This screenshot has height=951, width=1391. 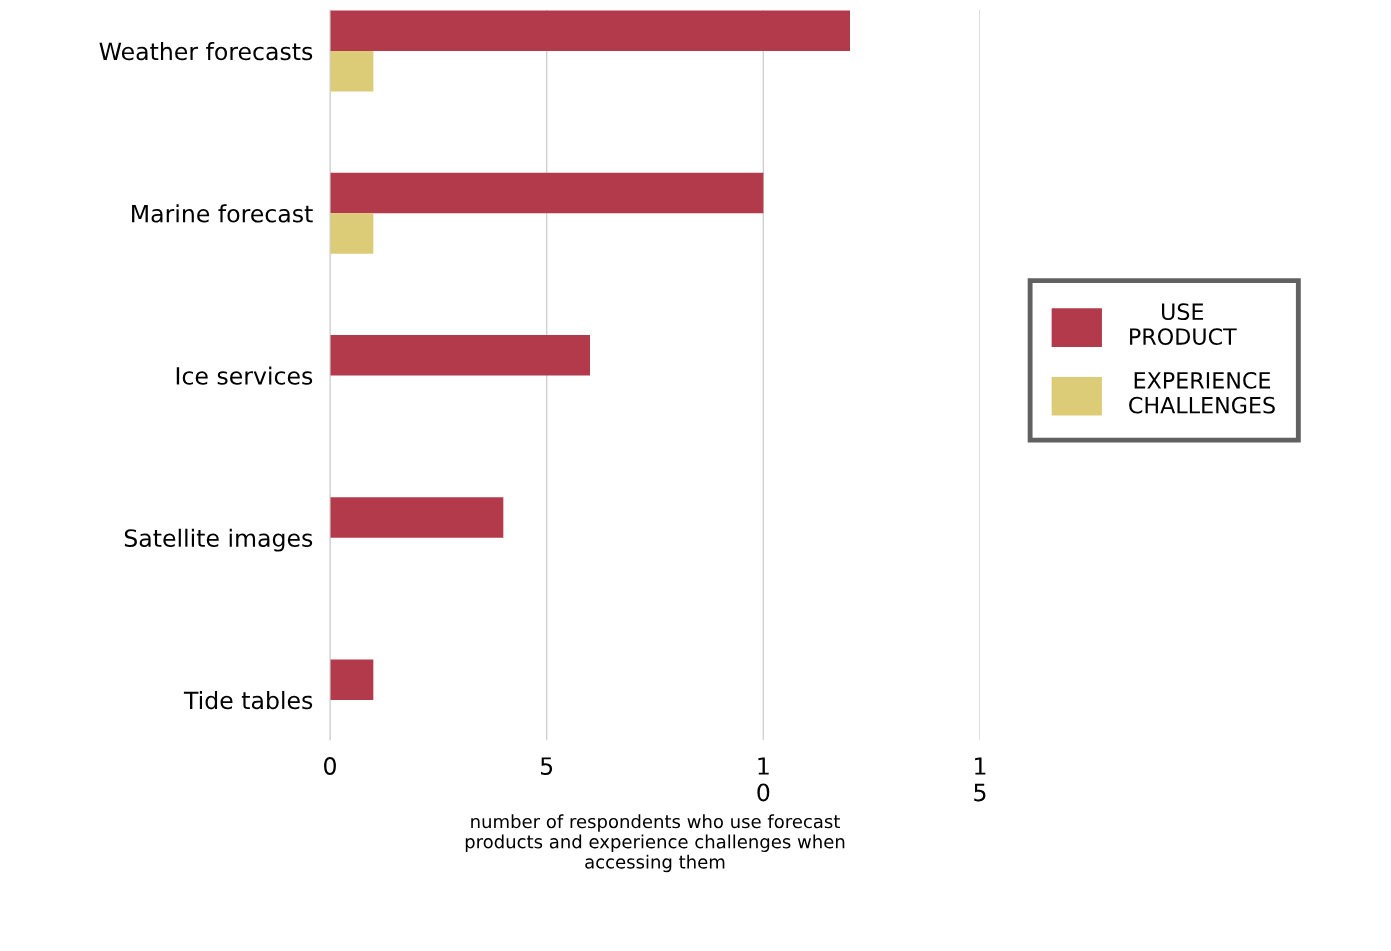 I want to click on x-tick-label: 1 0, so click(x=763, y=779).